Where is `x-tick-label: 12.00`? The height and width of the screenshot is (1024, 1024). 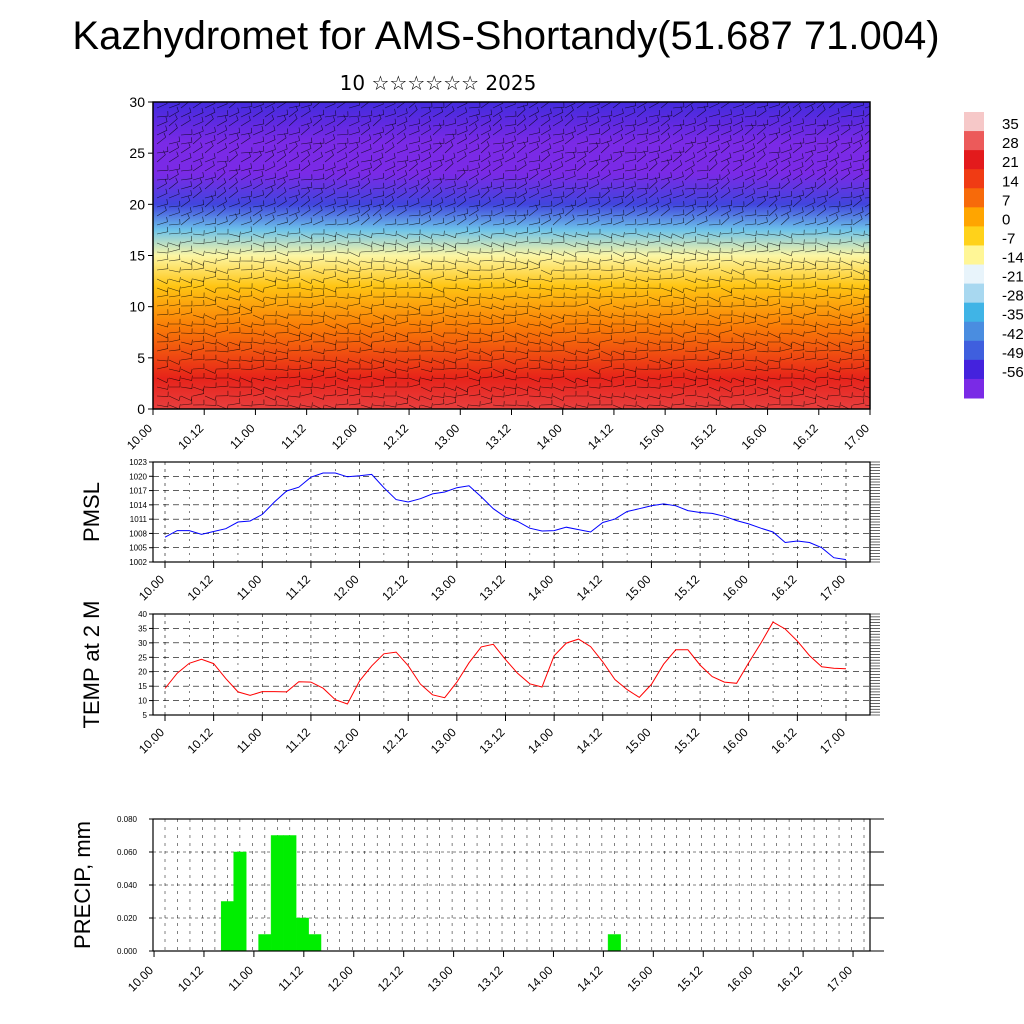 x-tick-label: 12.00 is located at coordinates (346, 587).